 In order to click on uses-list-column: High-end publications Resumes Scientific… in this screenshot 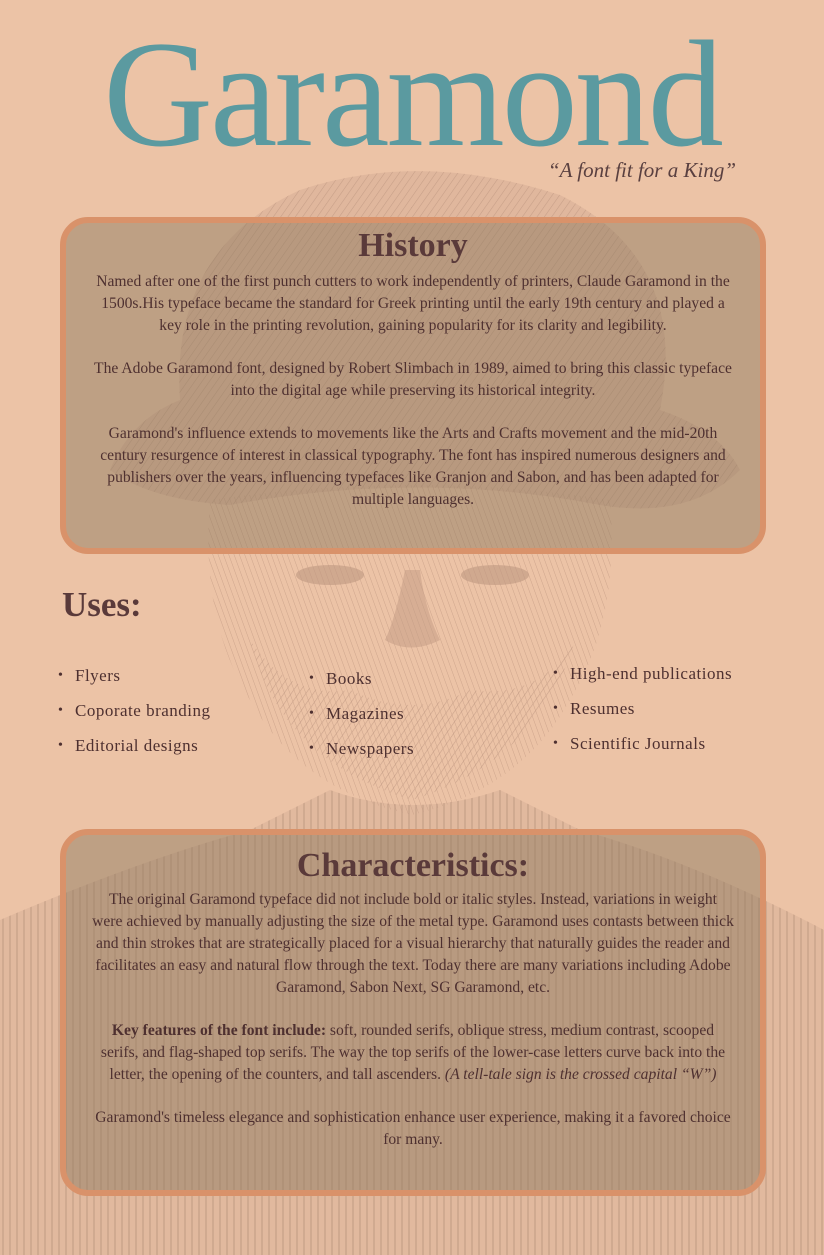, I will do `click(642, 716)`.